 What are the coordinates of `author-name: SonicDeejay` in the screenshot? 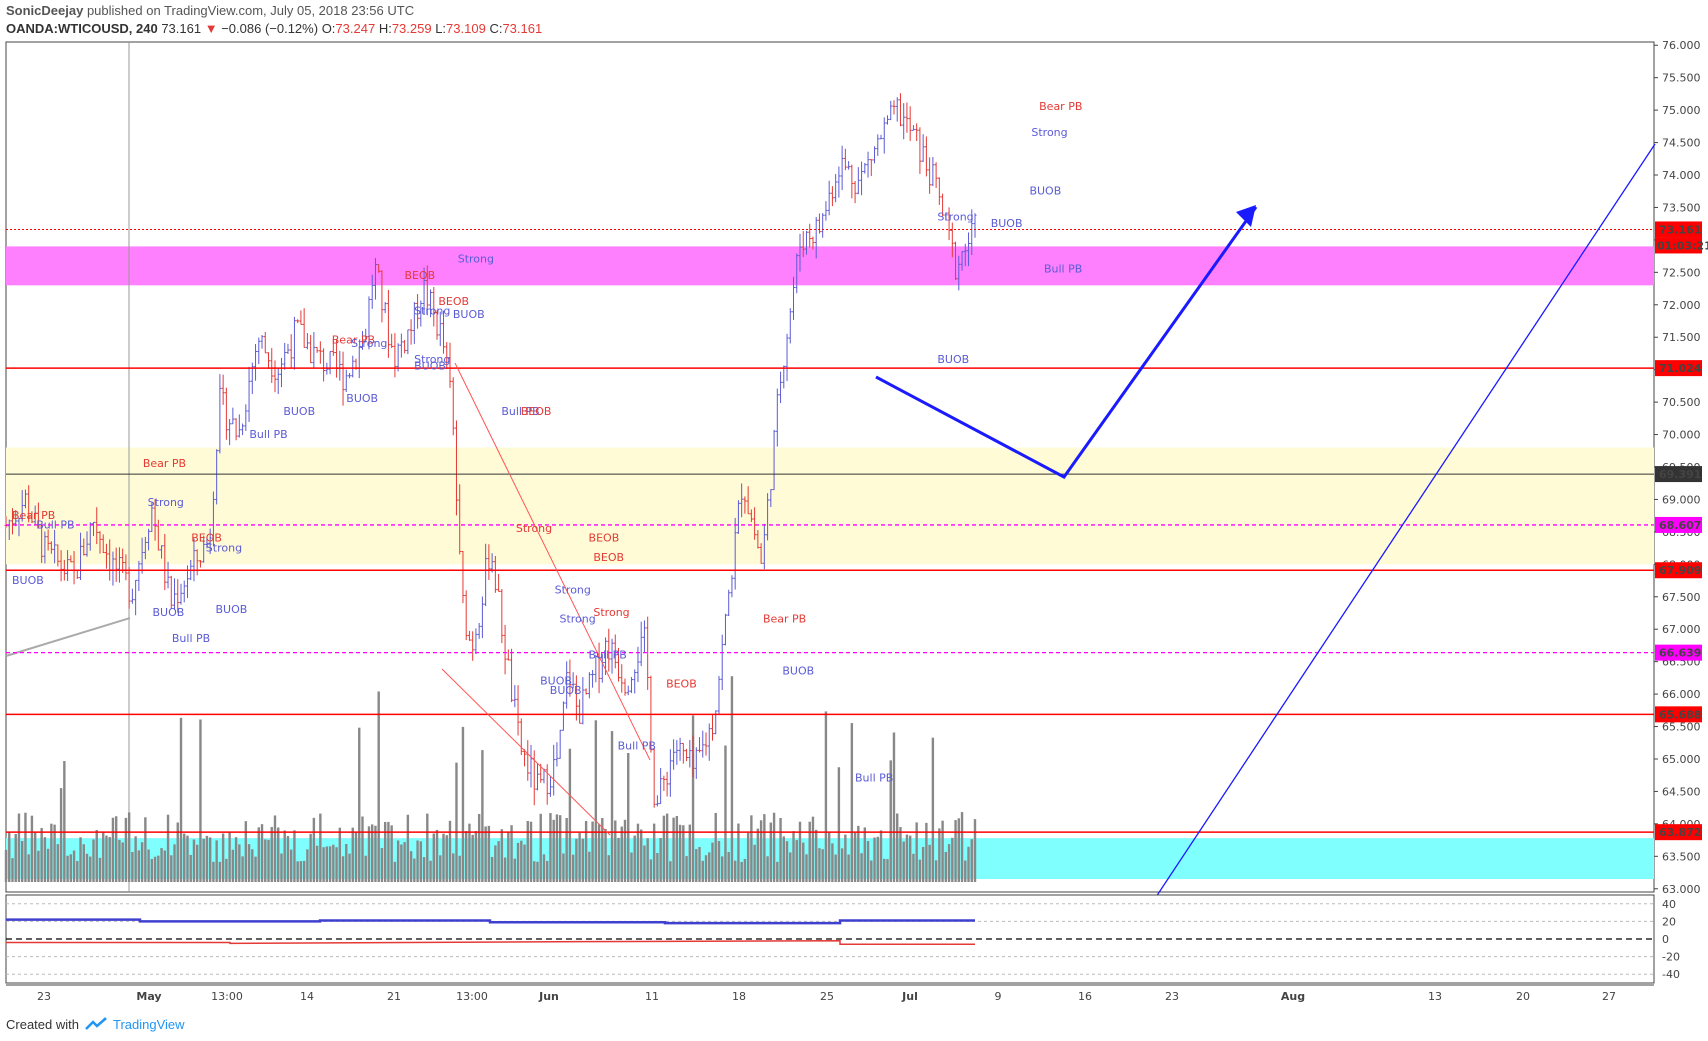 It's located at (45, 10).